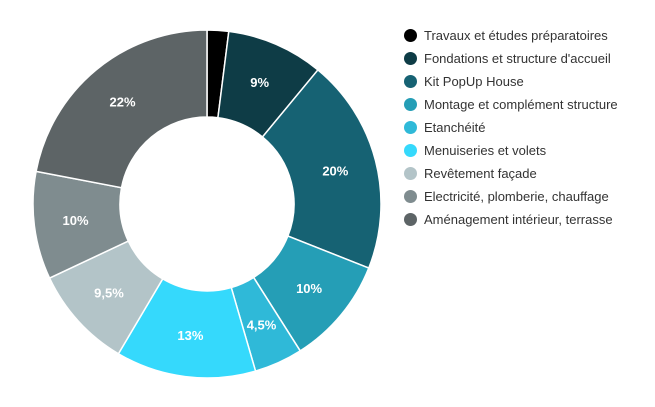 The width and height of the screenshot is (655, 407). Describe the element at coordinates (123, 101) in the screenshot. I see `slice-data-label: 22%` at that location.